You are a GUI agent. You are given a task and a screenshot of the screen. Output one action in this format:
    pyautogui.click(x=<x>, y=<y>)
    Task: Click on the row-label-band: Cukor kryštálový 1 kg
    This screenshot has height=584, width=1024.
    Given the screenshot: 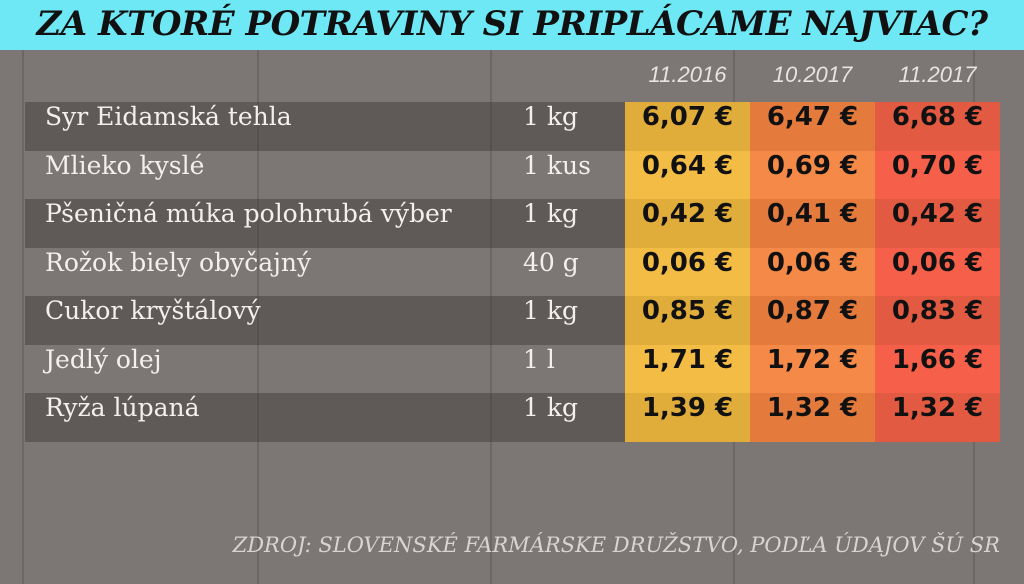 What is the action you would take?
    pyautogui.click(x=325, y=320)
    